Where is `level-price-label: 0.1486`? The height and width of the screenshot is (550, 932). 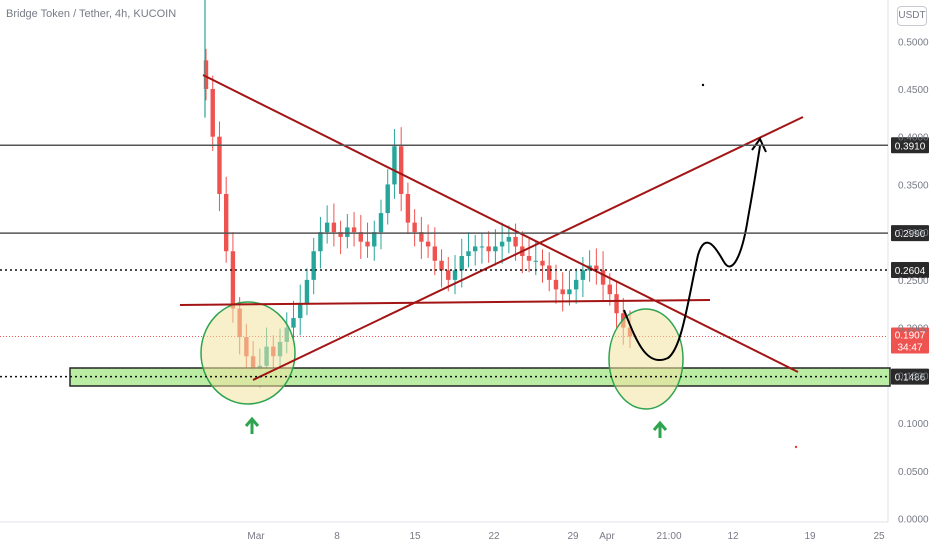 level-price-label: 0.1486 is located at coordinates (910, 378).